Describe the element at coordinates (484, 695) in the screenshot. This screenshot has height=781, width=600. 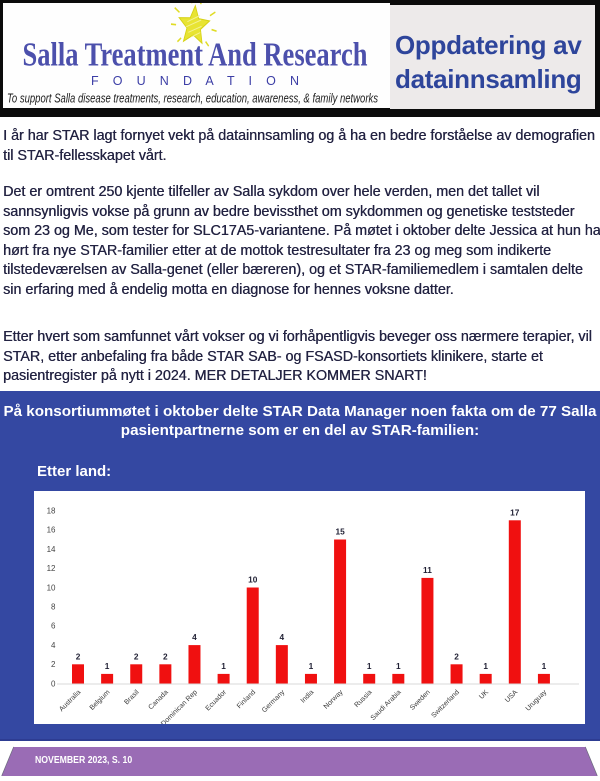
I see `svg-text: UK` at that location.